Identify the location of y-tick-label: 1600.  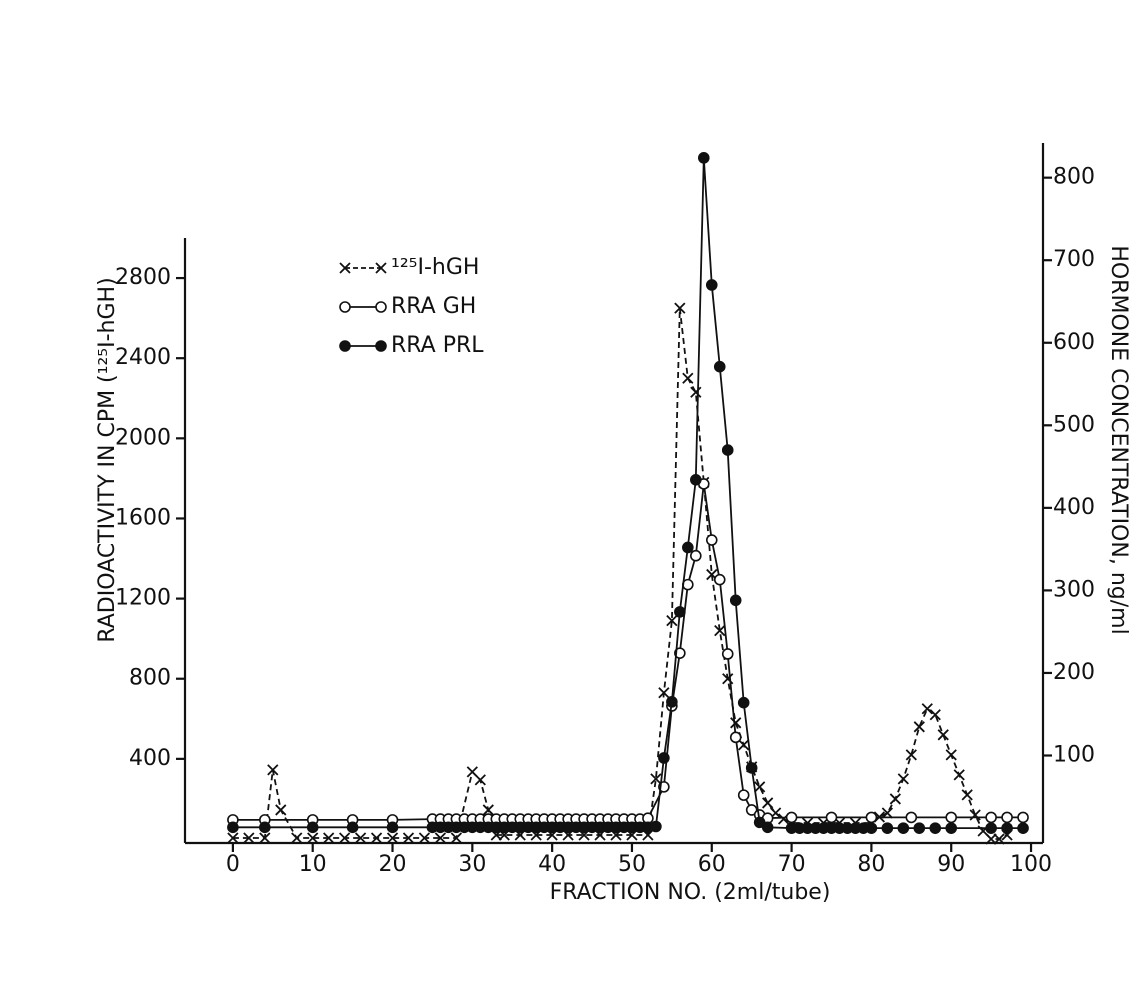
(143, 517).